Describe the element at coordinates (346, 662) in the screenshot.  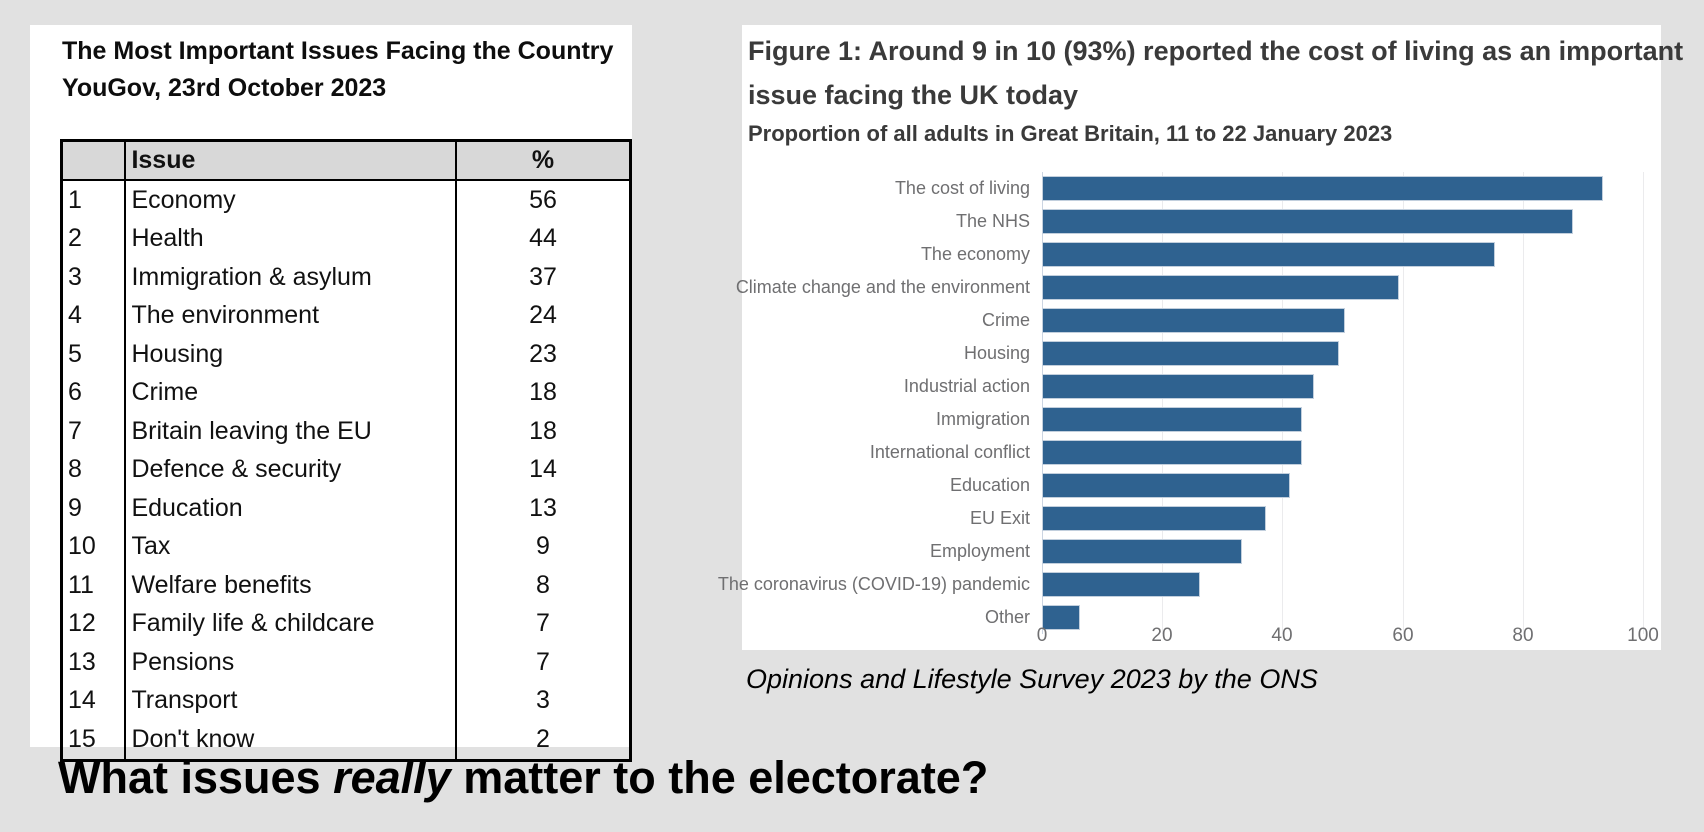
I see `table-row: 13 Pensions 7` at that location.